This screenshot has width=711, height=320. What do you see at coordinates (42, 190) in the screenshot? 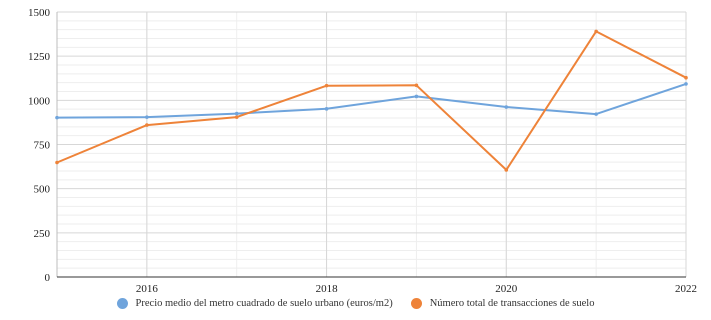
I see `y-tick-label: 500` at bounding box center [42, 190].